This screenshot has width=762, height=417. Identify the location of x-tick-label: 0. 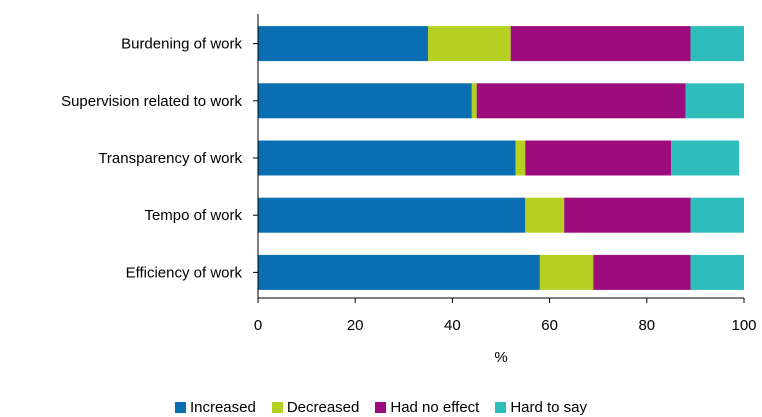
(258, 325).